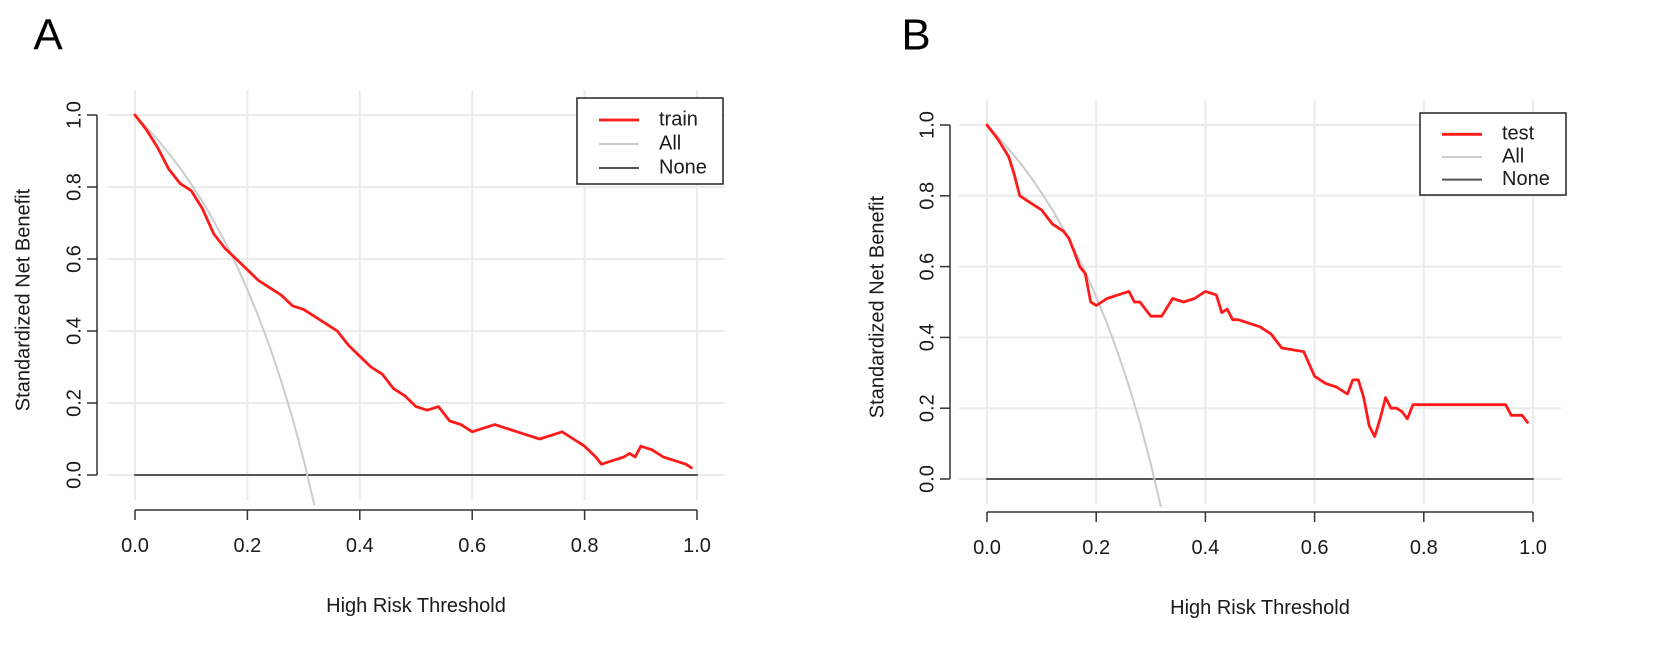  I want to click on legend-label-test: test, so click(1518, 134).